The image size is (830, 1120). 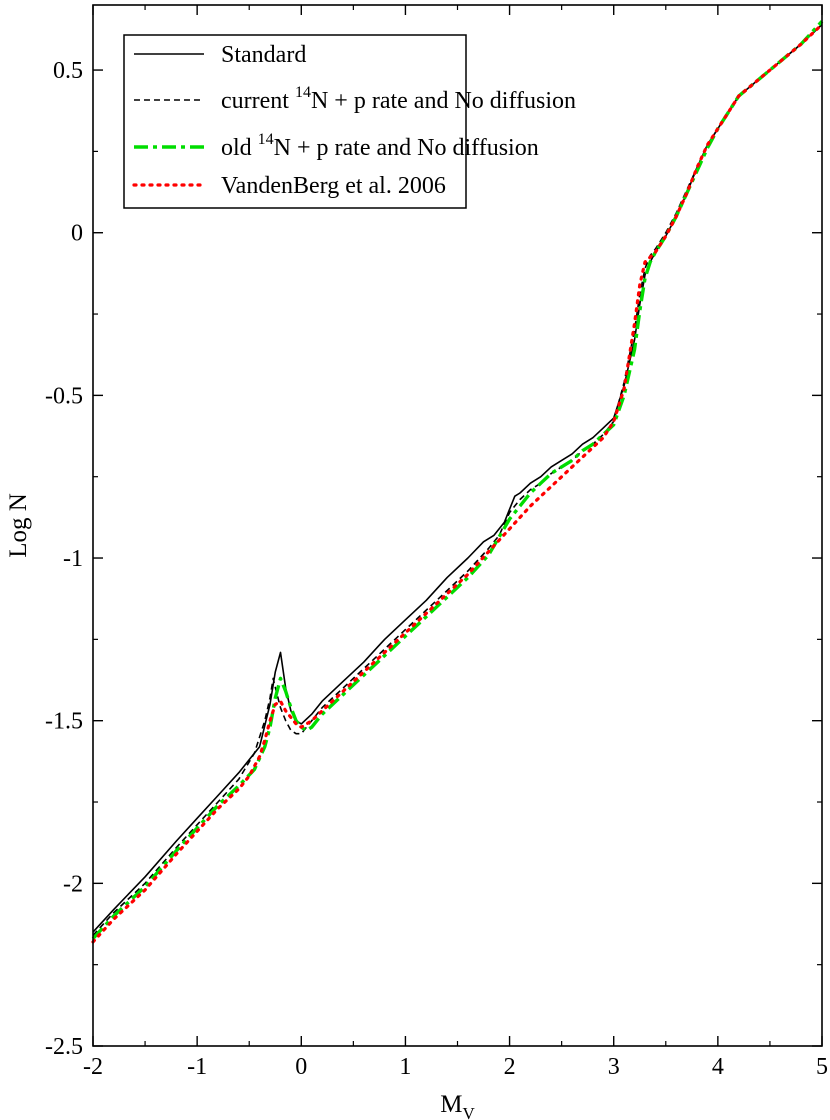 What do you see at coordinates (73, 884) in the screenshot?
I see `y-tick-label: -2` at bounding box center [73, 884].